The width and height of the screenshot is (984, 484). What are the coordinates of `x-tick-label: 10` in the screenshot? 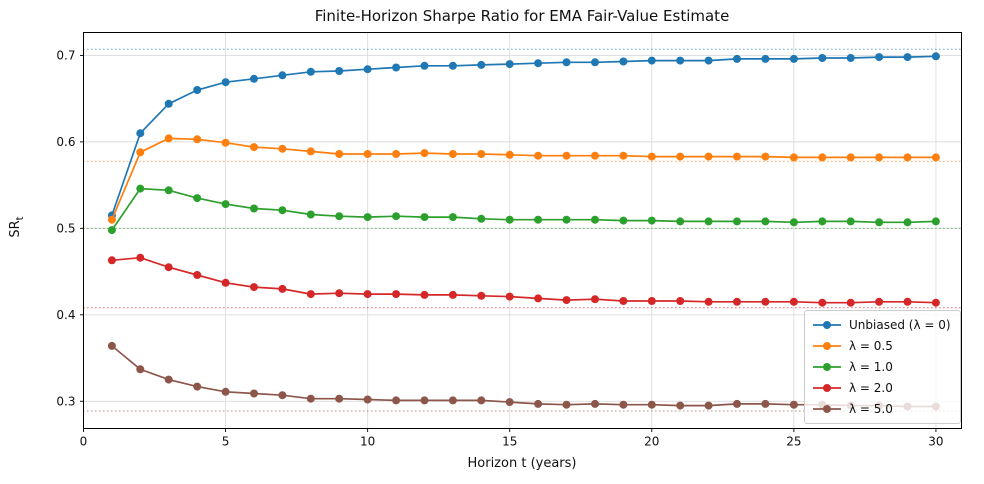 It's located at (367, 441).